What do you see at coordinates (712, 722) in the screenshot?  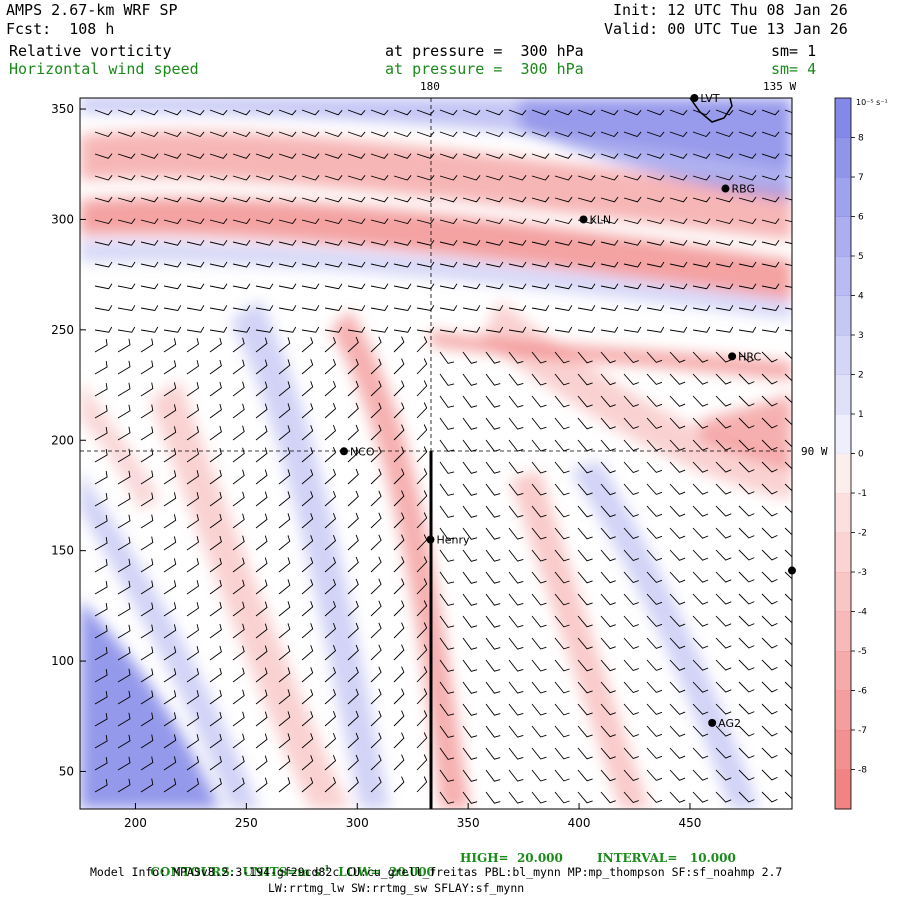 I see `station-marker` at bounding box center [712, 722].